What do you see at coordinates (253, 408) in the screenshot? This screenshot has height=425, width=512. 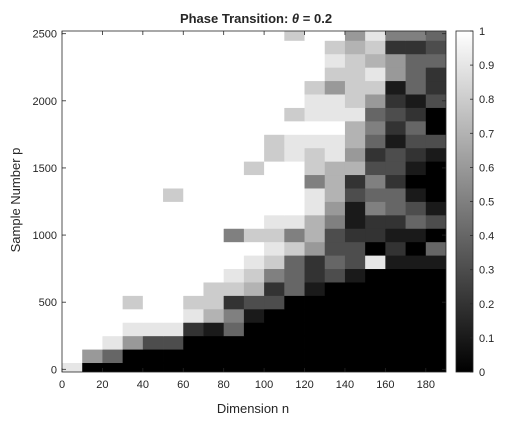 I see `x-axis-label: Dimension n` at bounding box center [253, 408].